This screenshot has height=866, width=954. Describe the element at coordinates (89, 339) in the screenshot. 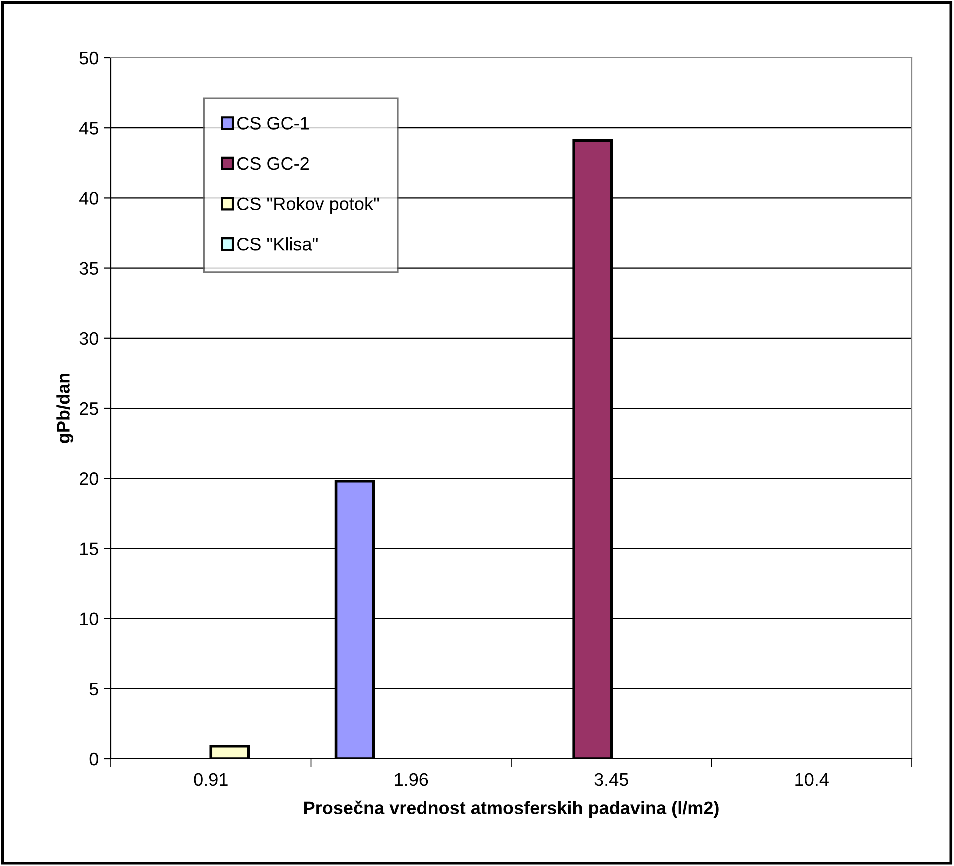

I see `y-tick-label: 30` at that location.